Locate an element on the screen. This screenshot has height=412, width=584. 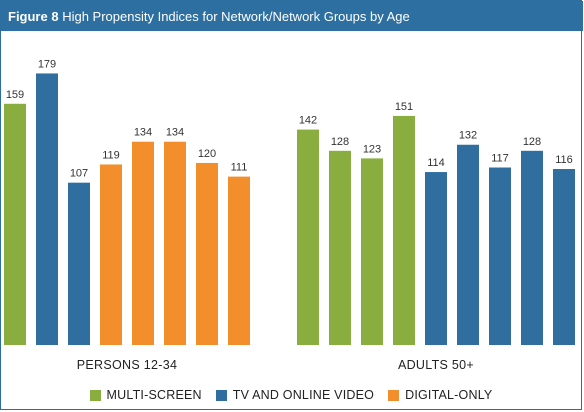
data-label: 107 is located at coordinates (79, 174).